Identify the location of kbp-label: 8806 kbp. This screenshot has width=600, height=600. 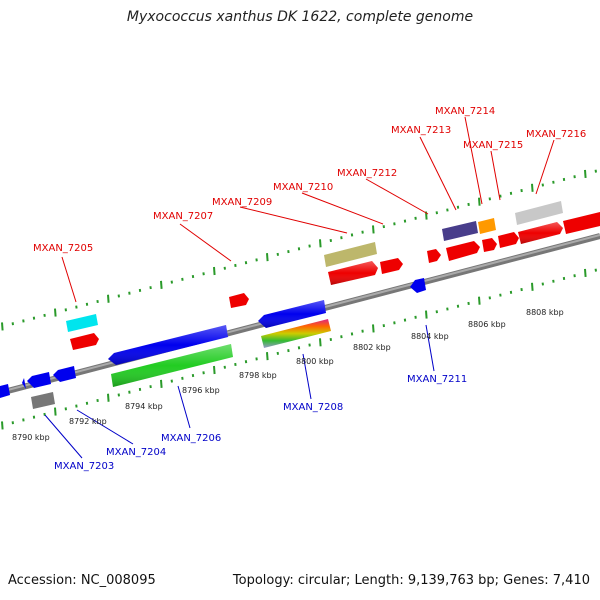
(487, 324).